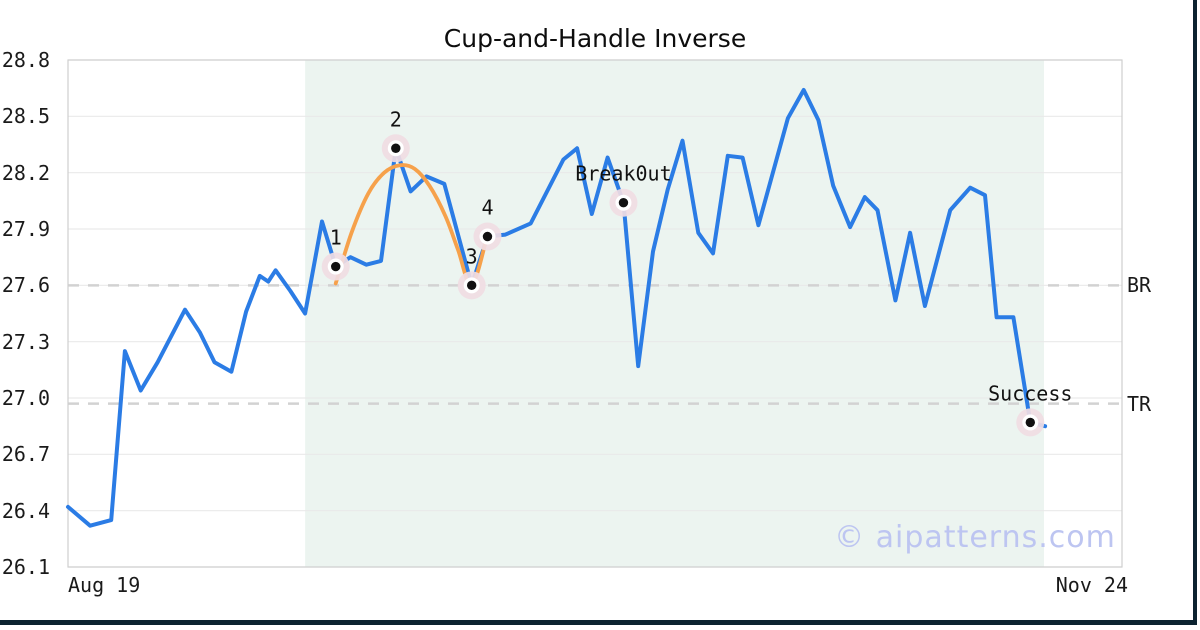 The height and width of the screenshot is (630, 1200). What do you see at coordinates (25, 60) in the screenshot?
I see `y-tick-label: 28.8` at bounding box center [25, 60].